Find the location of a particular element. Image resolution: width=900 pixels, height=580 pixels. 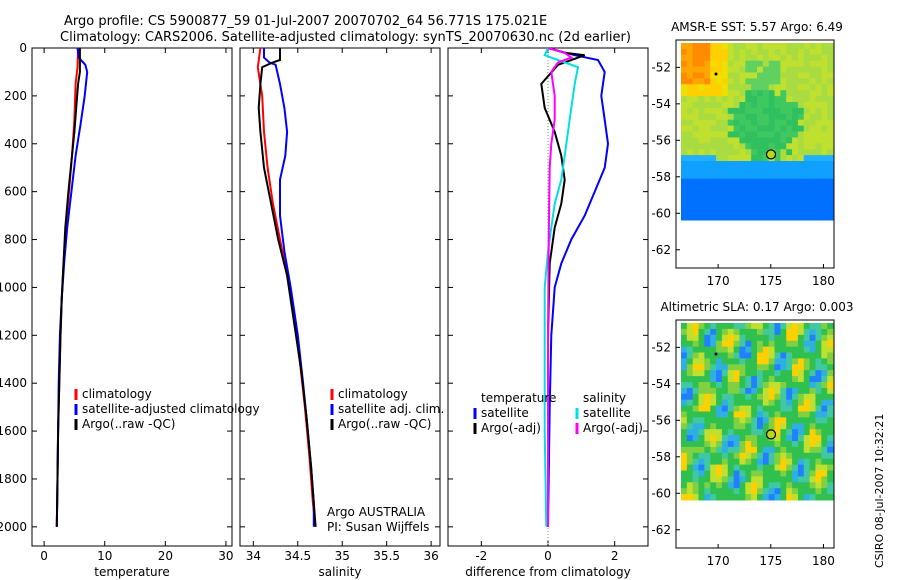

legend-label: satellite-adjusted climatology is located at coordinates (171, 409).